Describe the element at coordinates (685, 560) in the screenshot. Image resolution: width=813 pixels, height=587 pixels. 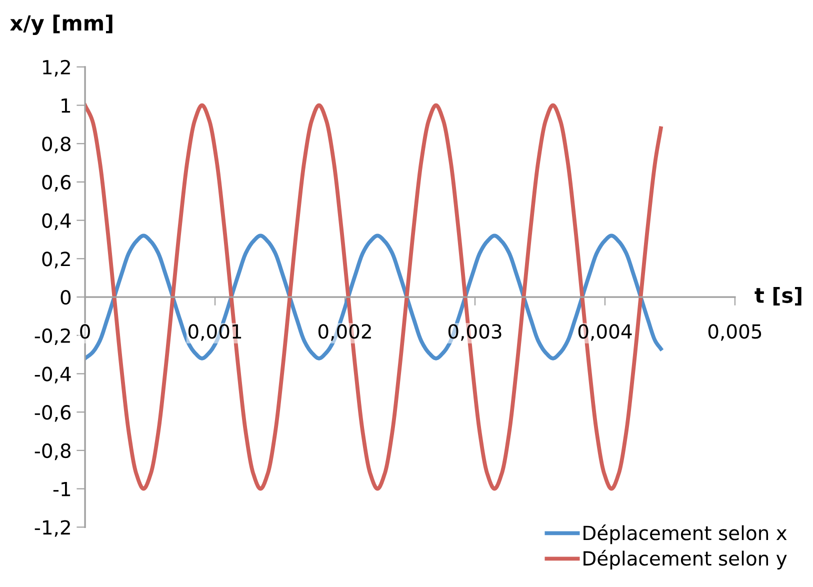
I see `legend-label: Déplacement selon y` at that location.